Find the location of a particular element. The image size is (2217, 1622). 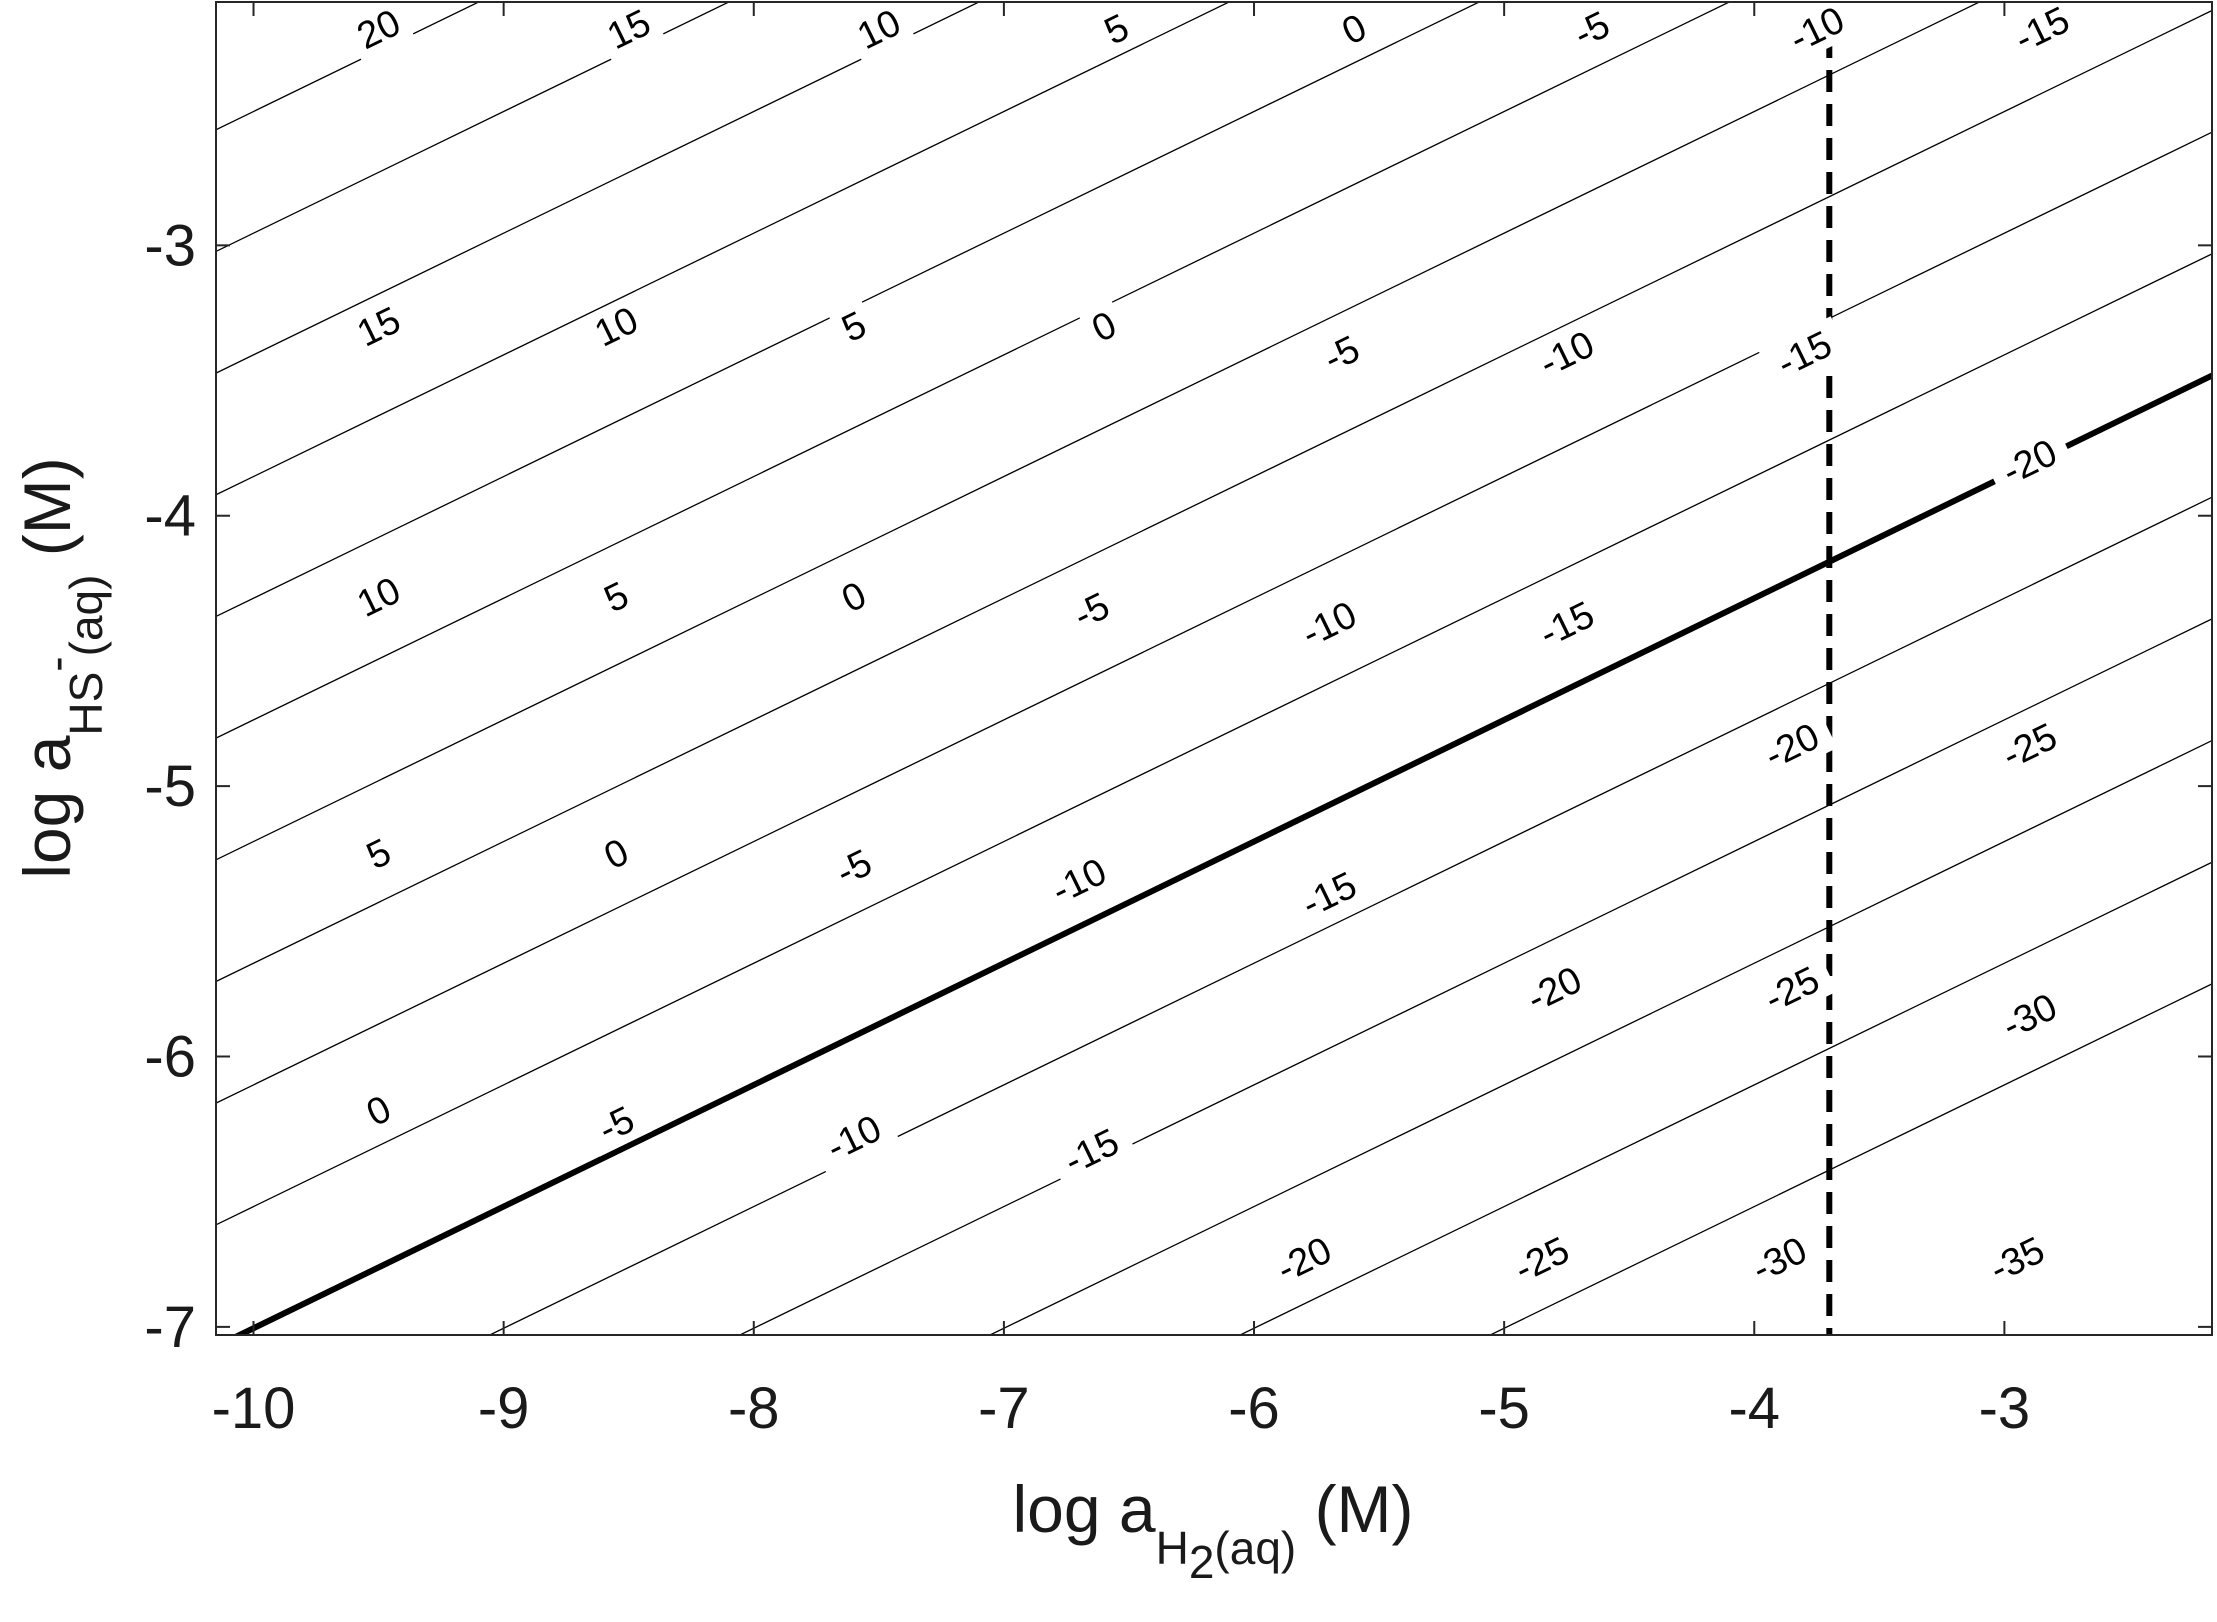

x-tick-label: -8 is located at coordinates (754, 1408).